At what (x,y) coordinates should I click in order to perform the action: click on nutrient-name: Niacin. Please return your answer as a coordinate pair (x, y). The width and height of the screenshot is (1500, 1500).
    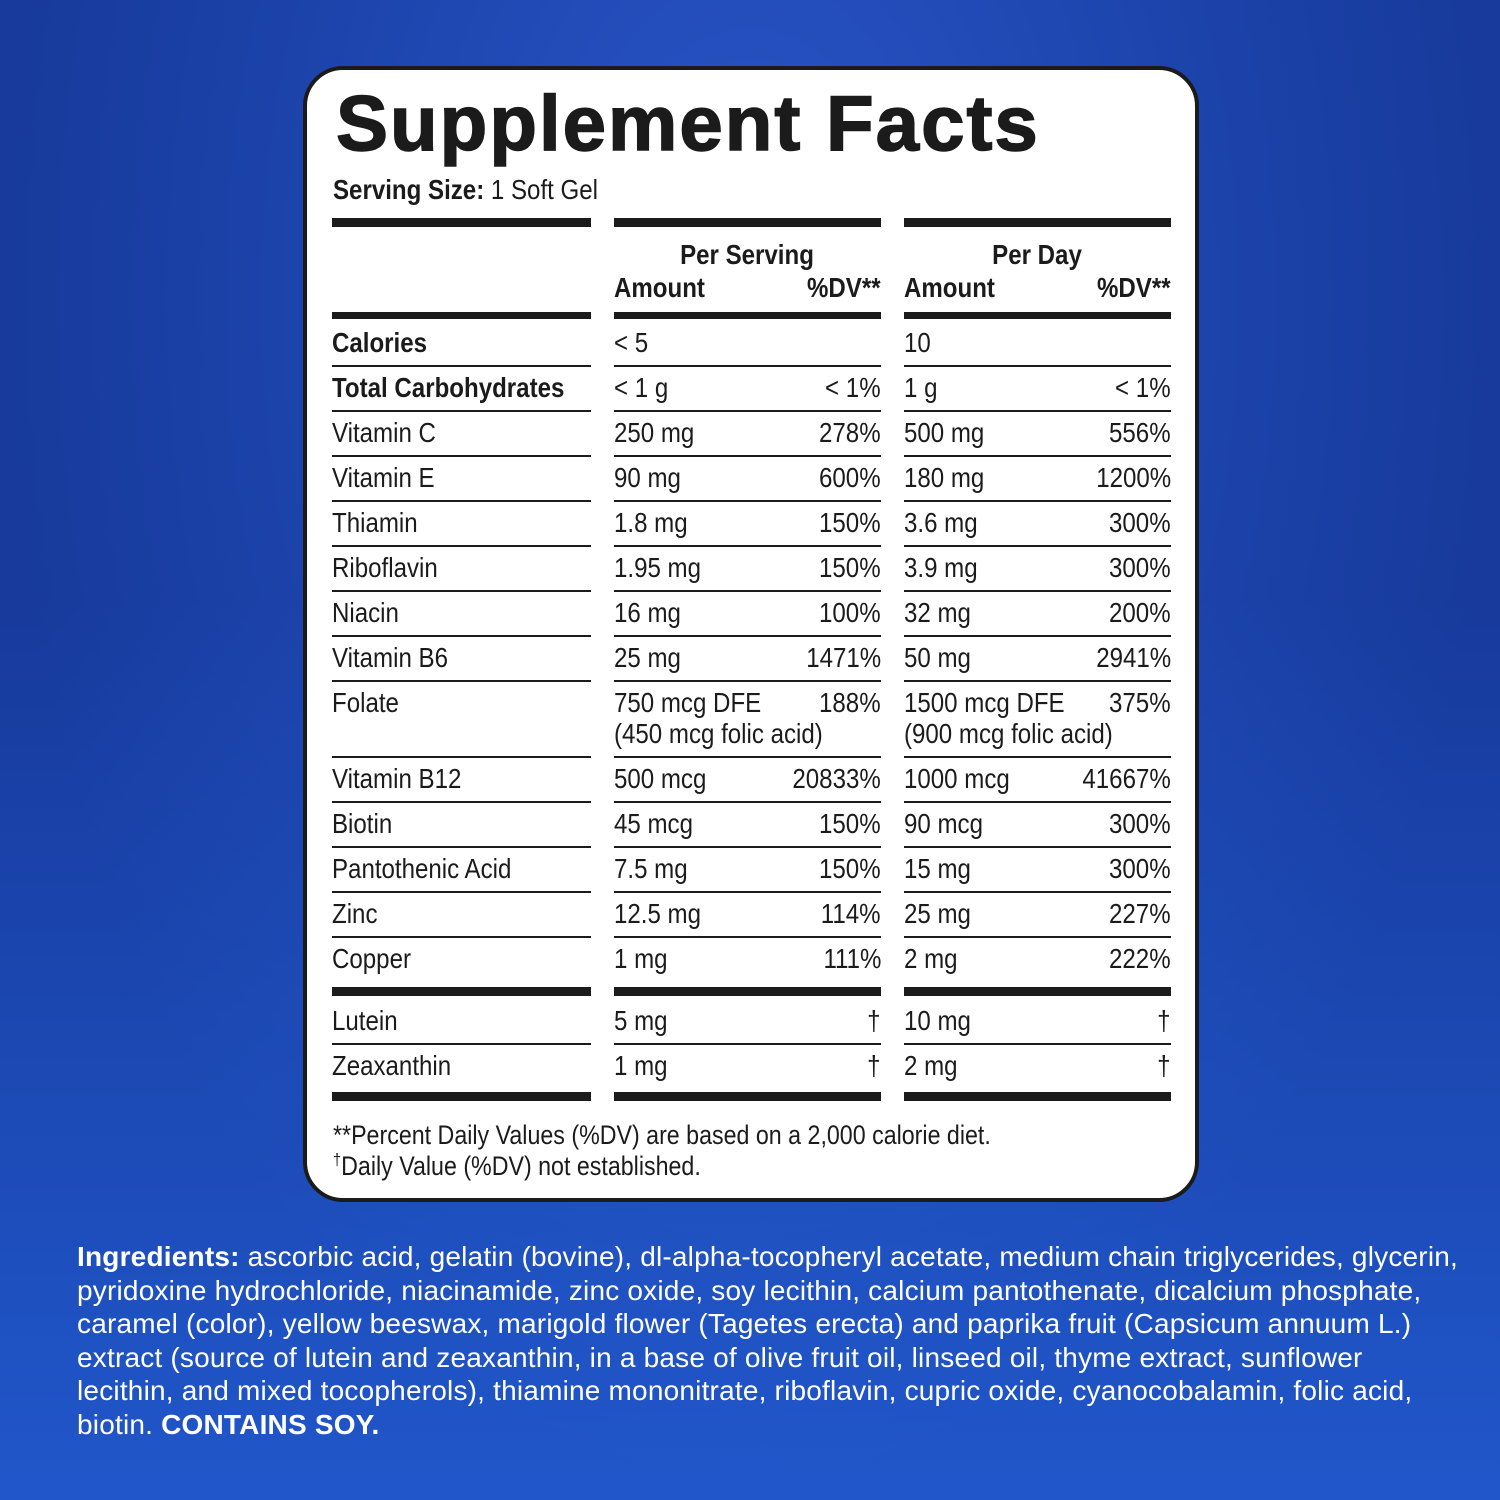
    Looking at the image, I should click on (365, 612).